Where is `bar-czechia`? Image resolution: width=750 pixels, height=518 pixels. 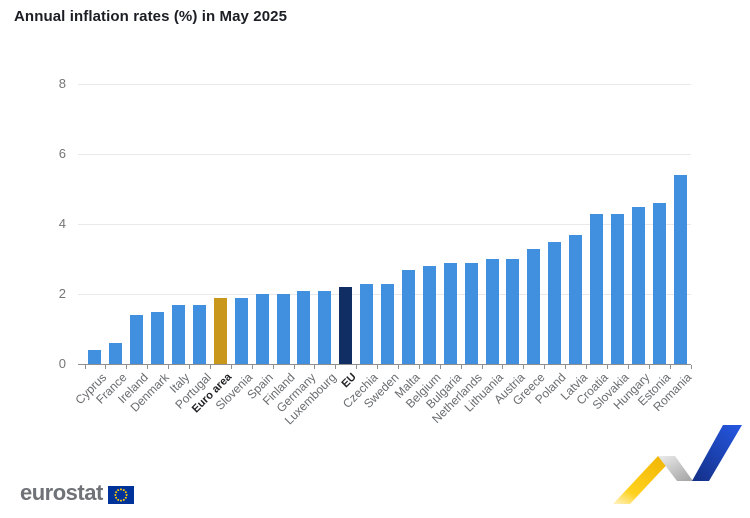 bar-czechia is located at coordinates (367, 323).